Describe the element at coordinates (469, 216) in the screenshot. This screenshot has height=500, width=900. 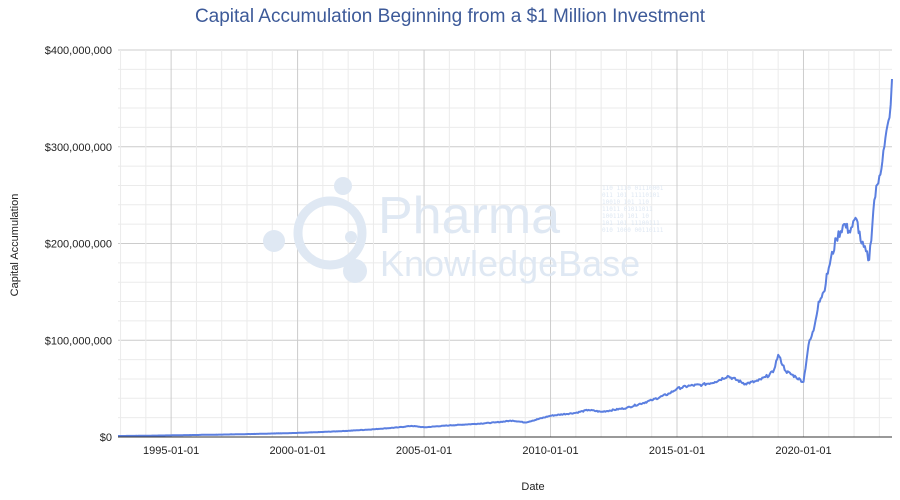
I see `watermark-line1: Pharma` at that location.